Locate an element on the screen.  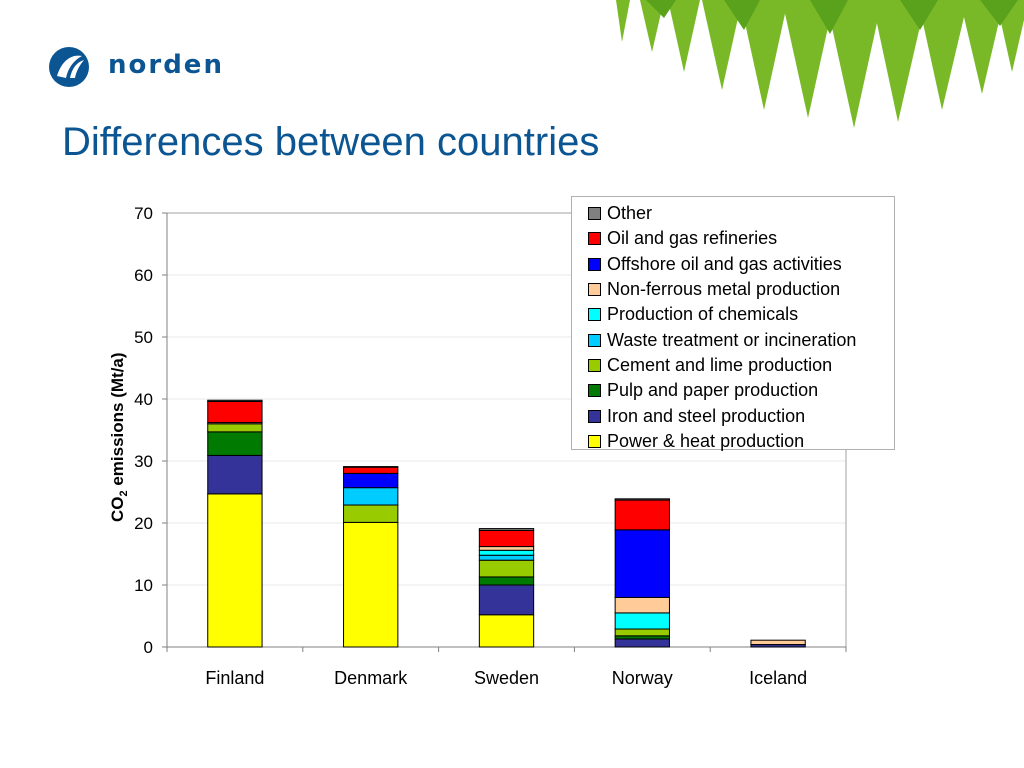
bar-segment-sweden-production-of-chemicals is located at coordinates (506, 552).